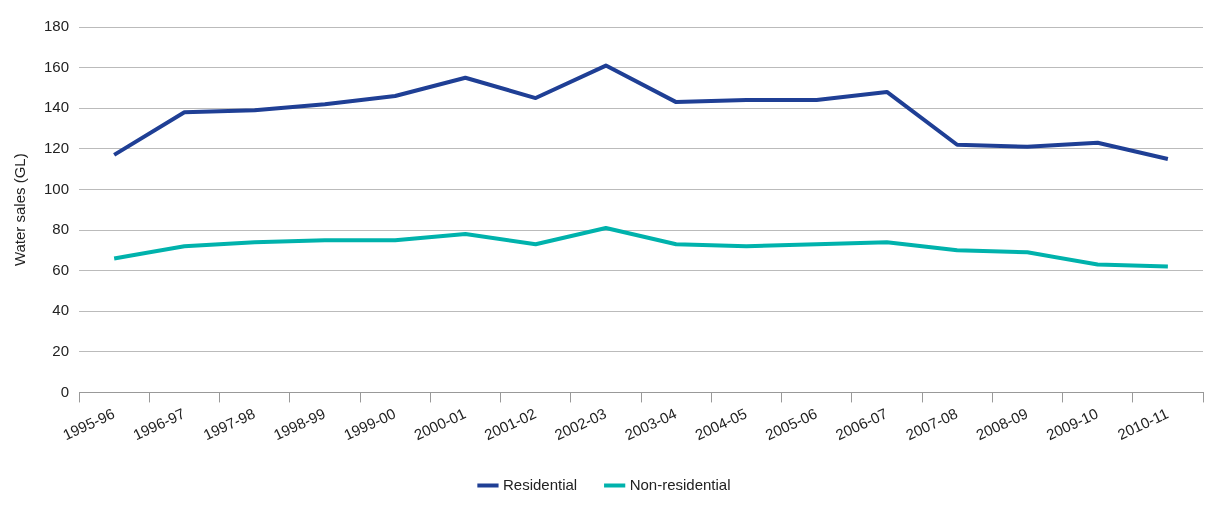 This screenshot has height=511, width=1221. I want to click on y-tick-label: 60, so click(61, 269).